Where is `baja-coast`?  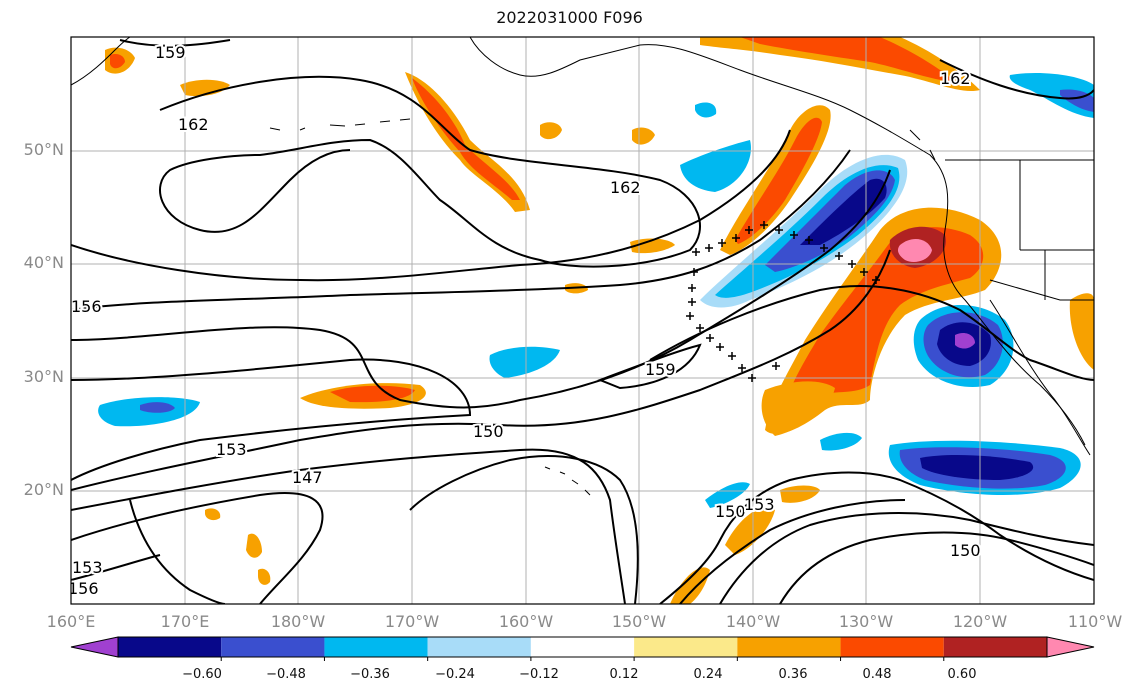 baja-coast is located at coordinates (1040, 377).